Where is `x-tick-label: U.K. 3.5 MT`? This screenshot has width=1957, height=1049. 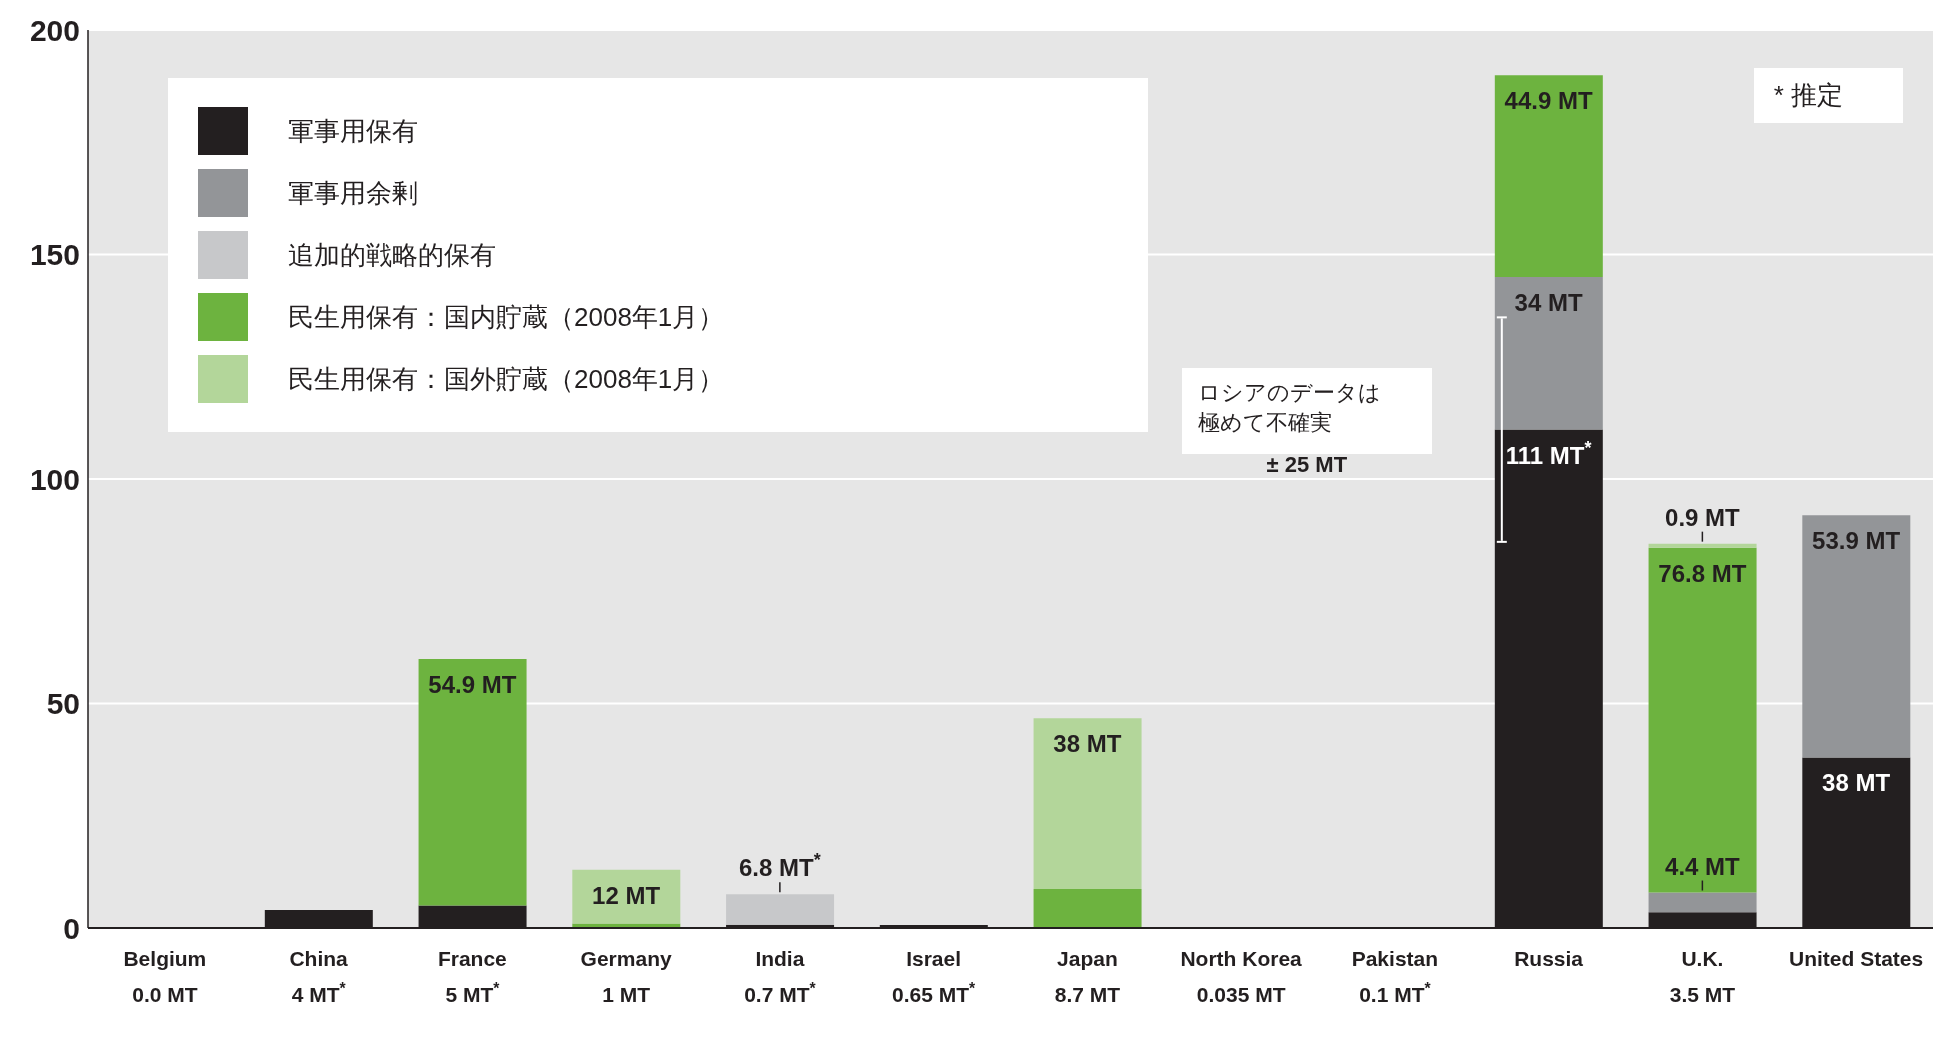 x-tick-label: U.K. 3.5 MT is located at coordinates (1702, 976).